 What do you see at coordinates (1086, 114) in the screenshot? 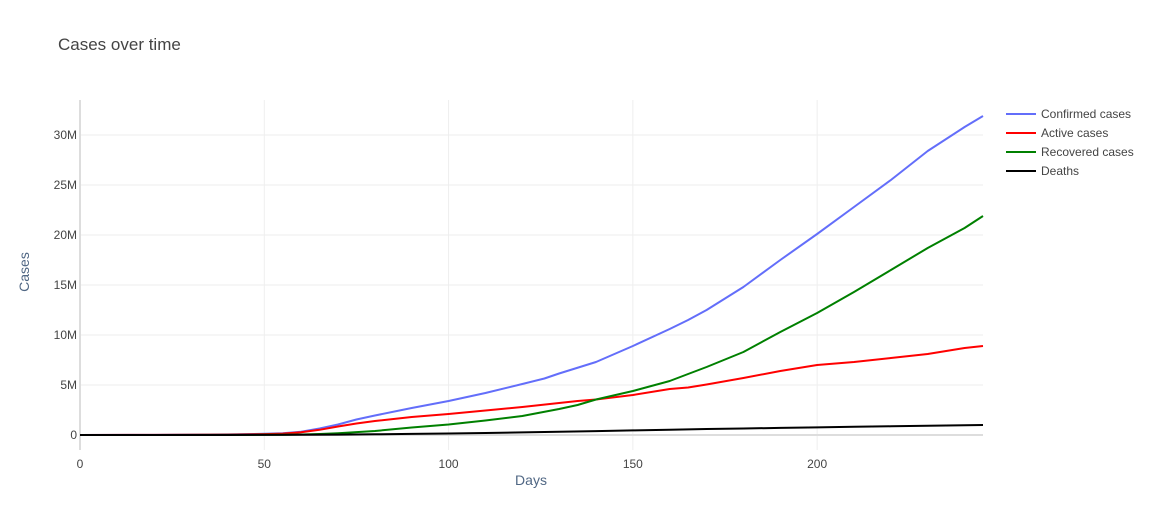
I see `legend-label: Confirmed cases` at bounding box center [1086, 114].